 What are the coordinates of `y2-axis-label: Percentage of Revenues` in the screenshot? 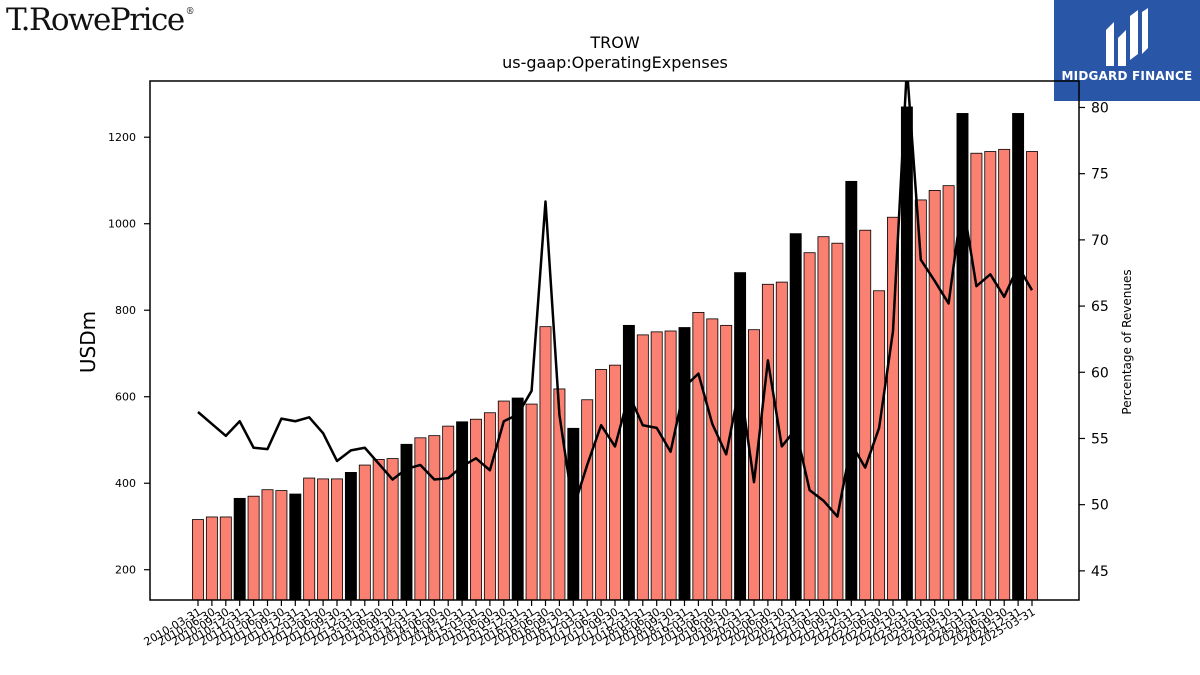 It's located at (1127, 341).